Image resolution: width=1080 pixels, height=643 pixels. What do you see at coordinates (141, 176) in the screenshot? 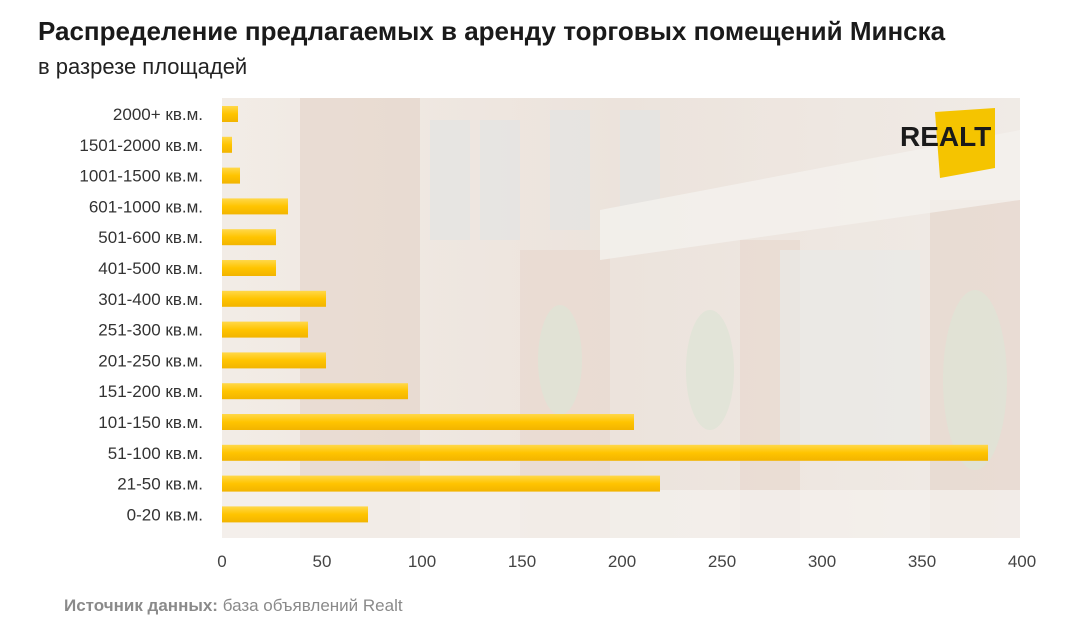
I see `category-label: 1001-1500 кв.м.` at bounding box center [141, 176].